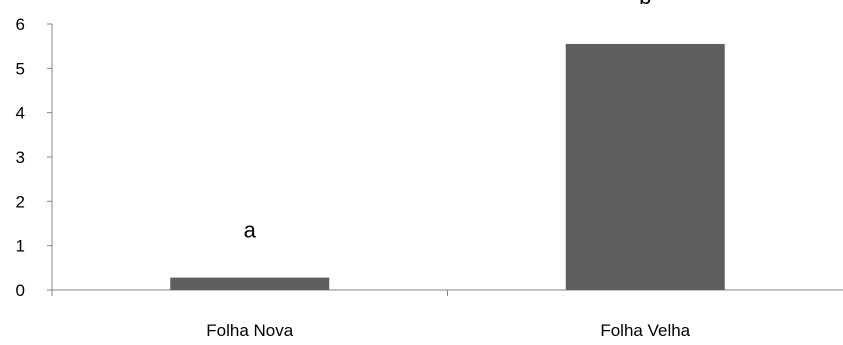 This screenshot has height=345, width=843. Describe the element at coordinates (20, 201) in the screenshot. I see `y-tick-label: 2` at that location.